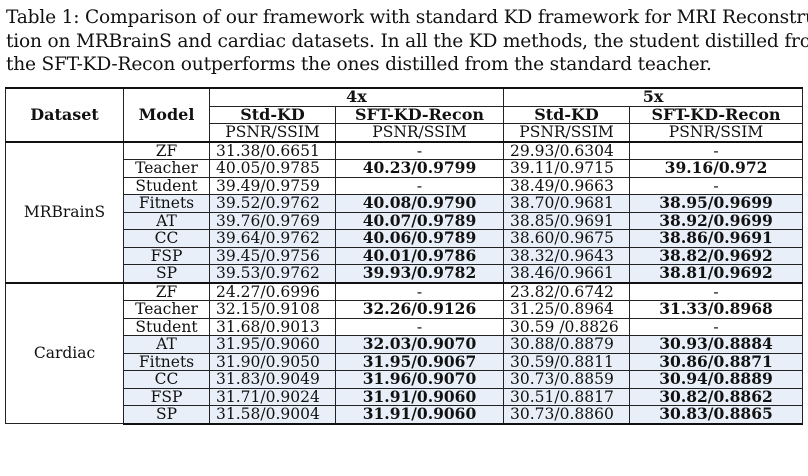  Describe the element at coordinates (272, 238) in the screenshot. I see `std-kd-4x-cell: 39.64/0.9762` at that location.